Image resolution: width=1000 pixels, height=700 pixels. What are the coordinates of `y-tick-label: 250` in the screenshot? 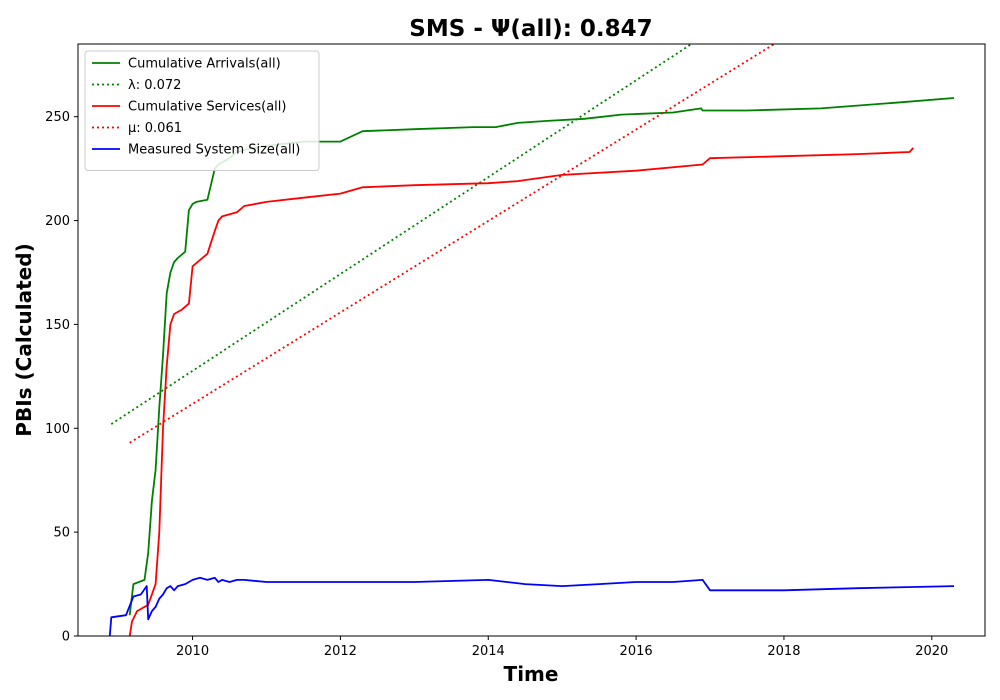 It's located at (57, 117).